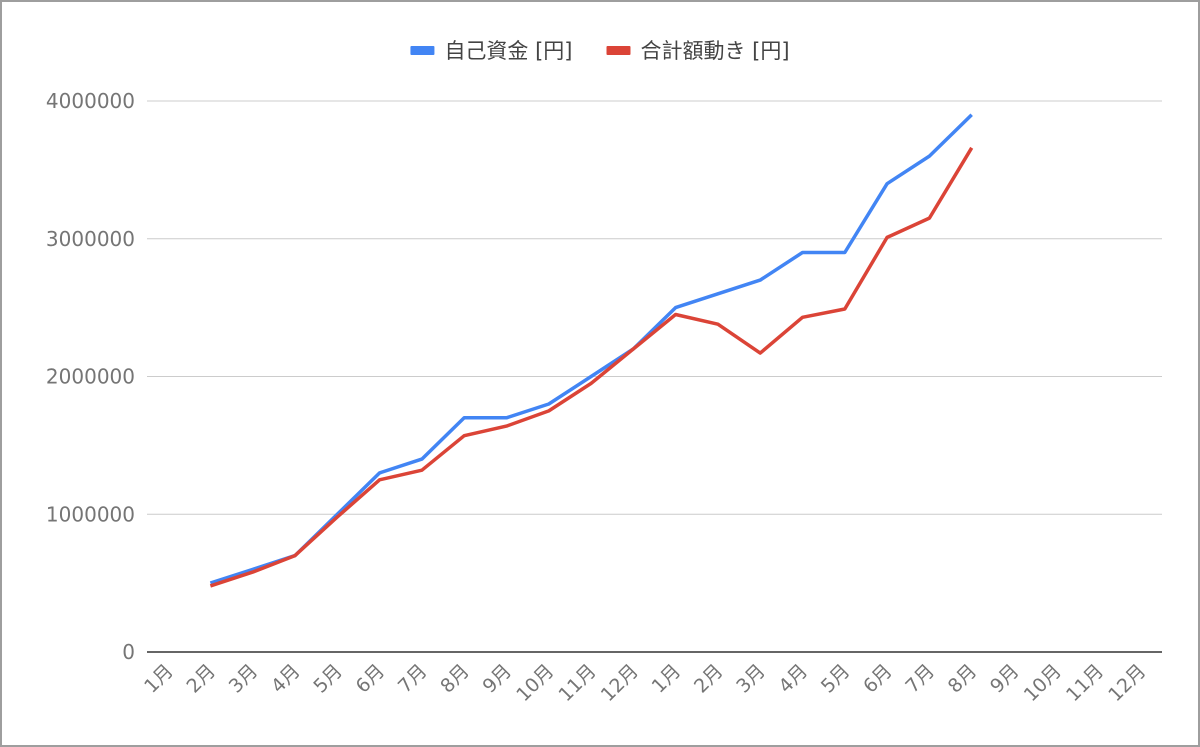  I want to click on y-axis-ticks: 0 1000000 2000000 3000000 4000000, so click(90, 376).